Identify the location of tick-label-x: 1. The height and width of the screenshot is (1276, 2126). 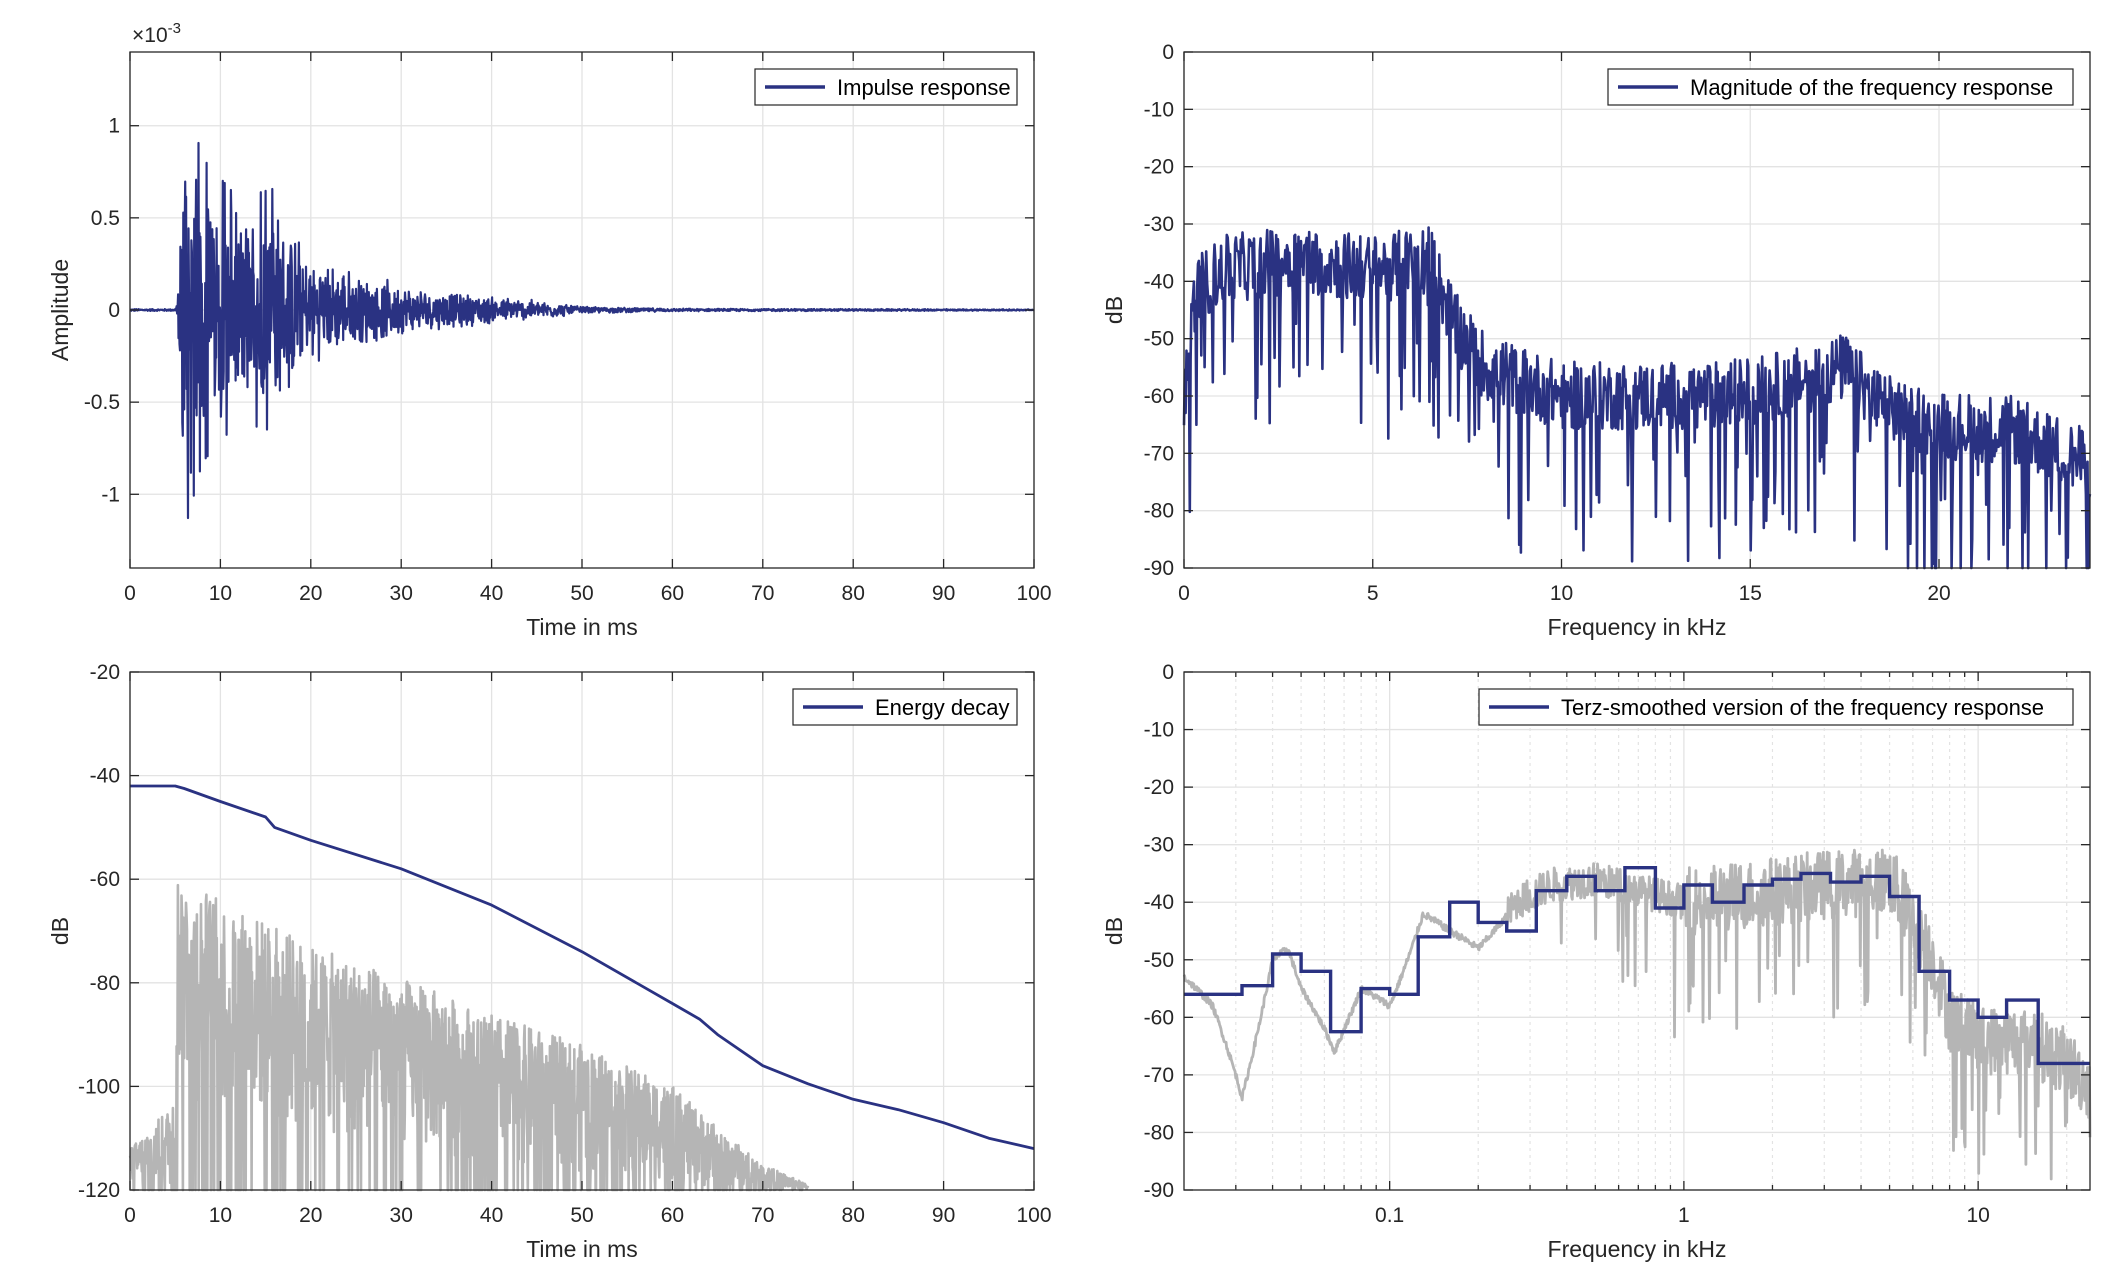
(1684, 1215).